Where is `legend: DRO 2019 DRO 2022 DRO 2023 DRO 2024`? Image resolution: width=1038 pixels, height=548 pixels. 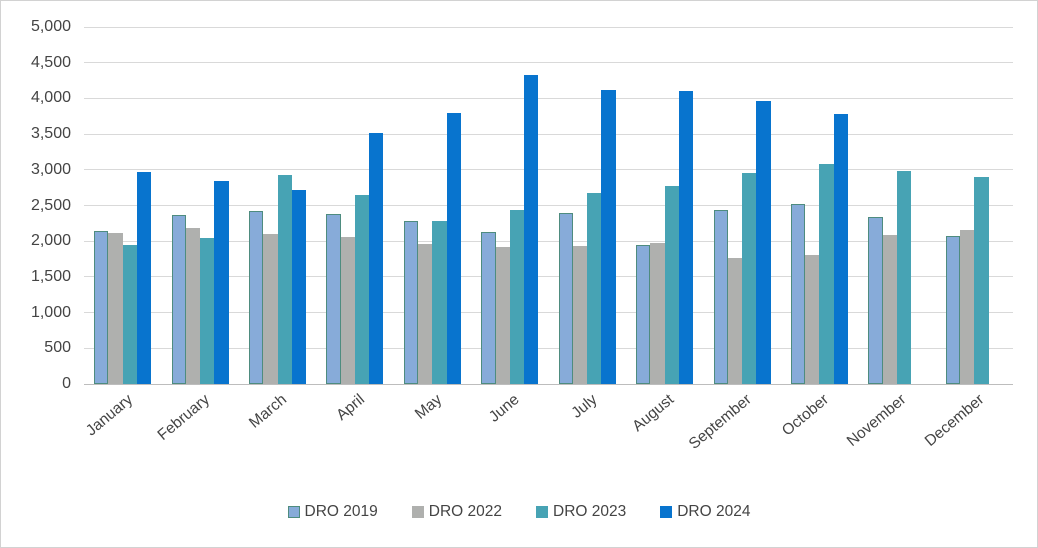
legend: DRO 2019 DRO 2022 DRO 2023 DRO 2024 is located at coordinates (519, 512).